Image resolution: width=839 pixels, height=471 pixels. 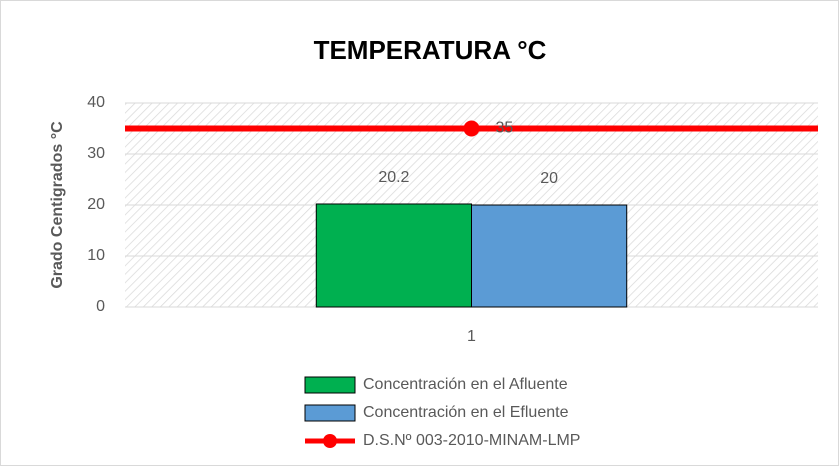 I want to click on data-label: 20, so click(x=549, y=178).